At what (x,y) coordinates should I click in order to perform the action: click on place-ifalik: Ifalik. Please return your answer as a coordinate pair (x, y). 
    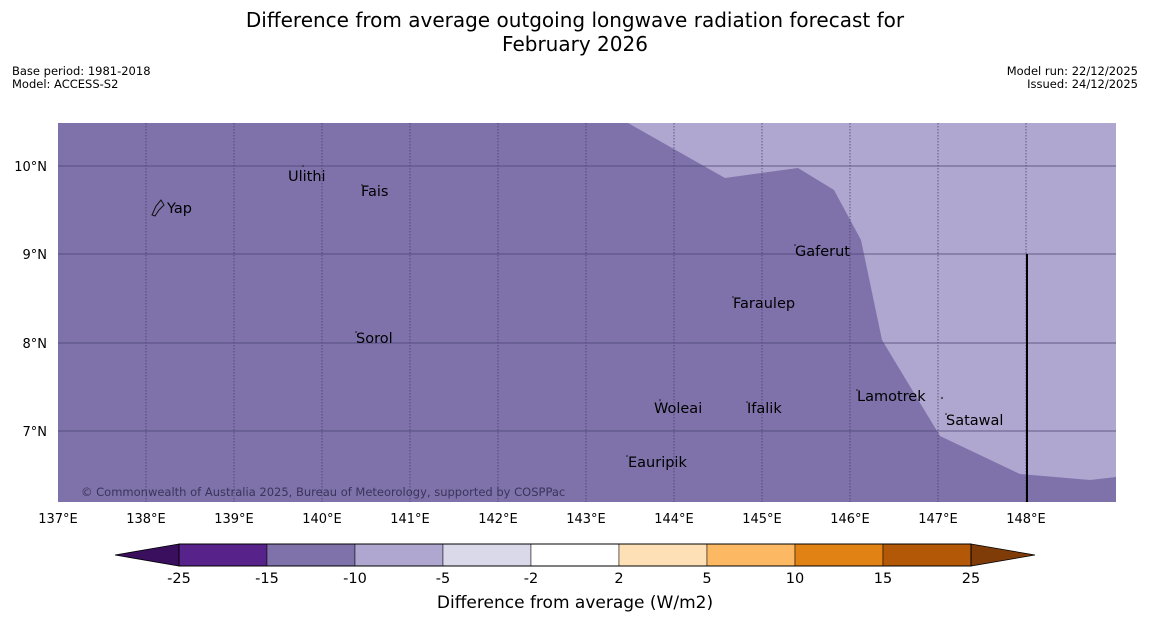
    Looking at the image, I should click on (764, 409).